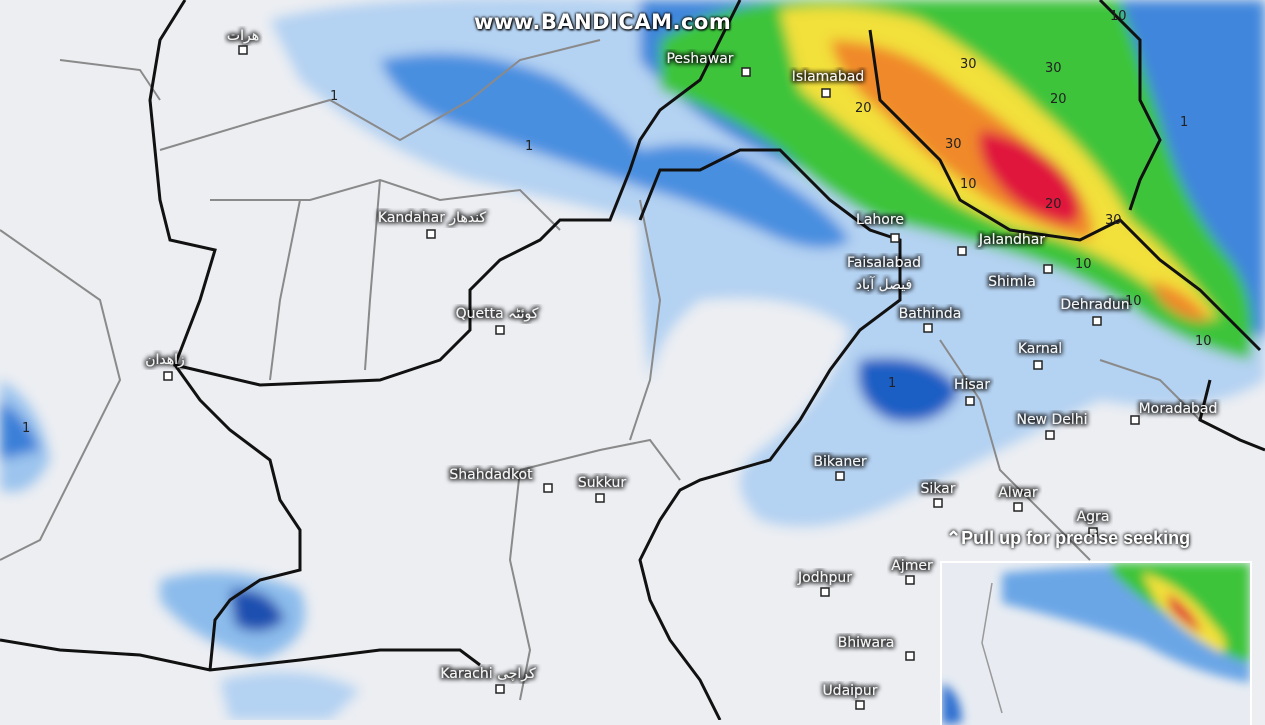 Image resolution: width=1265 pixels, height=725 pixels. Describe the element at coordinates (930, 314) in the screenshot. I see `city-name: Bathinda` at that location.